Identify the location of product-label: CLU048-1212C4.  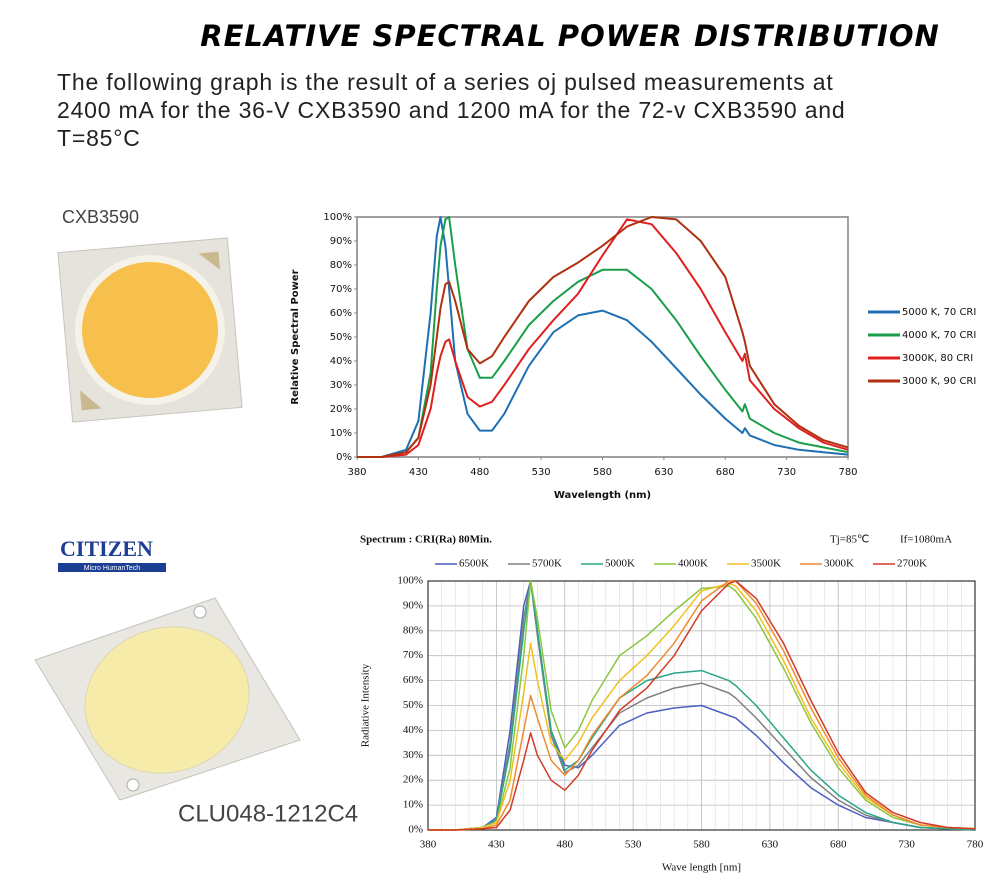
(268, 813).